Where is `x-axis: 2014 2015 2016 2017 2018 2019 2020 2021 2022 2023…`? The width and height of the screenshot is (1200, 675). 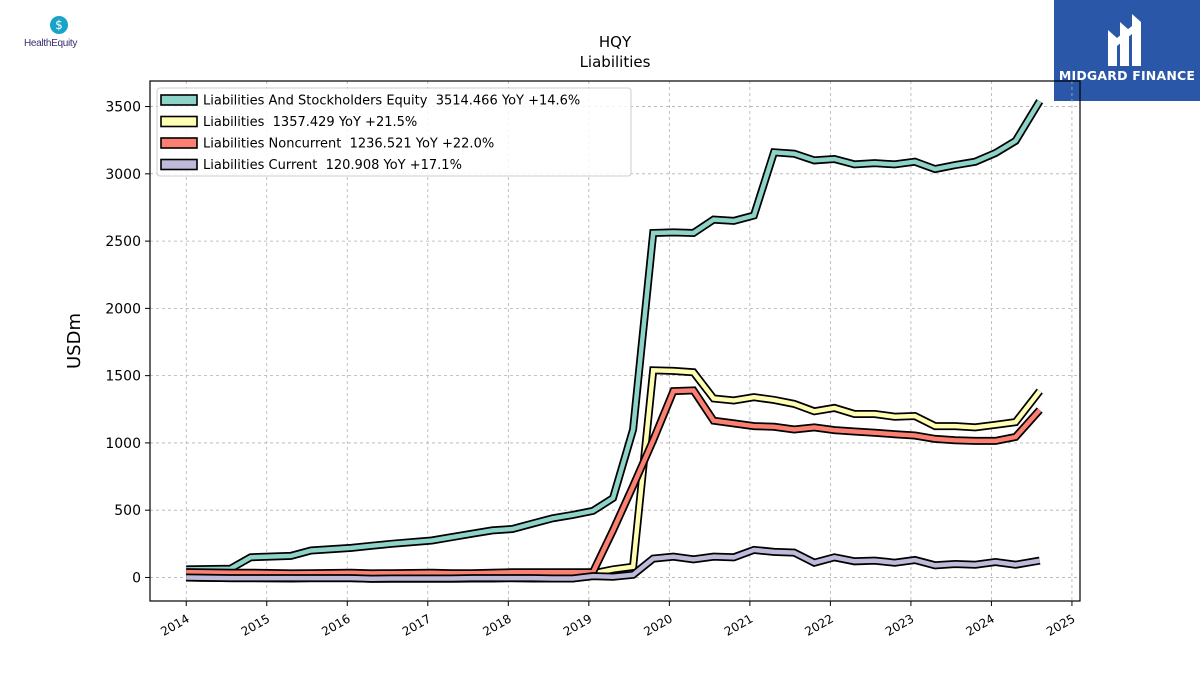 x-axis: 2014 2015 2016 2017 2018 2019 2020 2021 2022 2023… is located at coordinates (617, 620).